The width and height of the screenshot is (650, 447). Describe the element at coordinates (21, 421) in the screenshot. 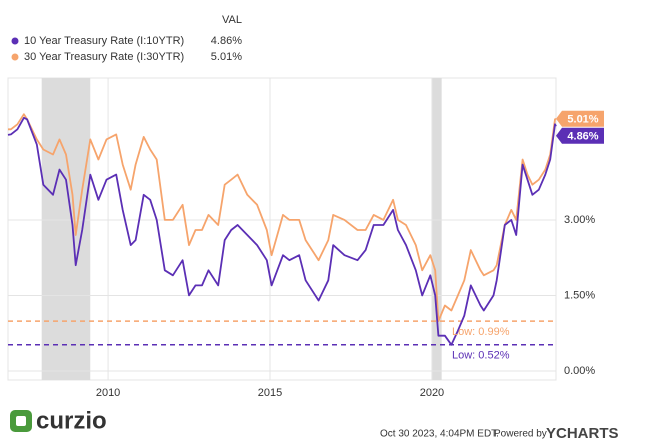

I see `logo-icon-inner` at that location.